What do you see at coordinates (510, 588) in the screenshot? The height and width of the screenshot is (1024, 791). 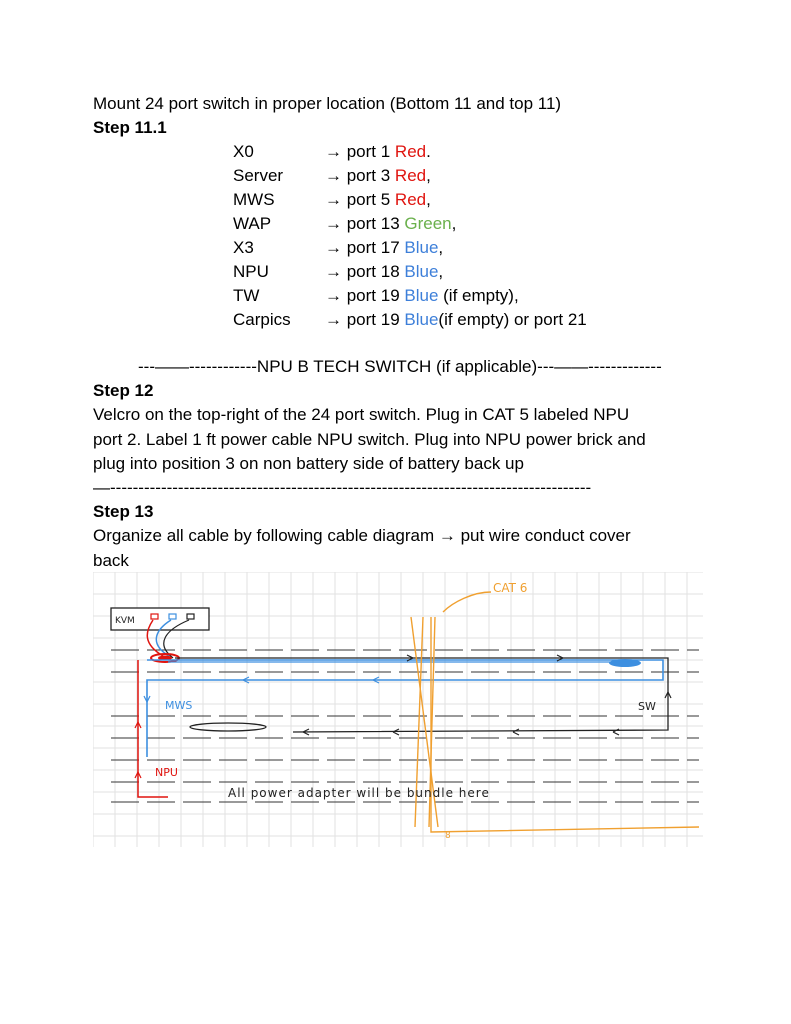 I see `cat-label: CAT 6` at bounding box center [510, 588].